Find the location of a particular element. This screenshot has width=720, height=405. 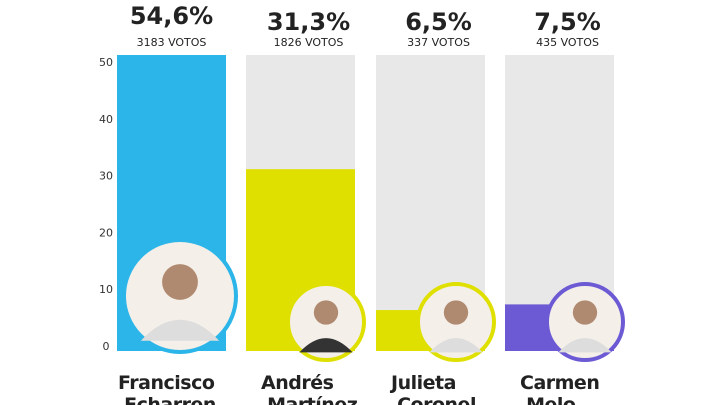

votes-label: 1826 VOTOS is located at coordinates (309, 42).